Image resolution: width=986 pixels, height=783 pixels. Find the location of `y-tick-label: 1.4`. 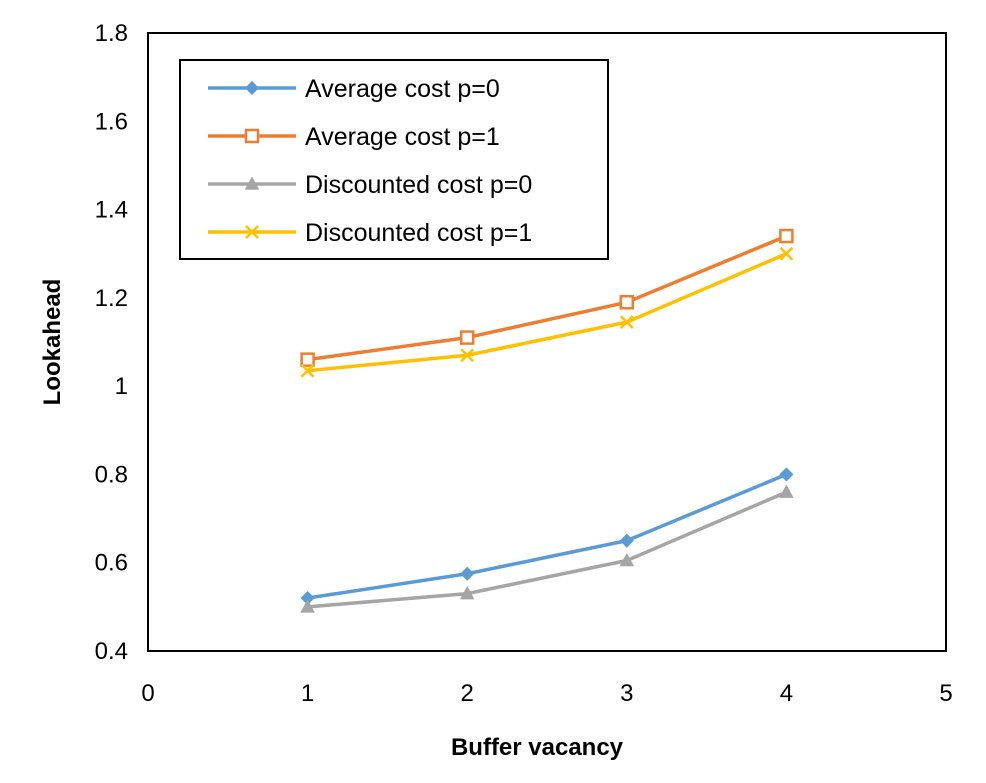

y-tick-label: 1.4 is located at coordinates (111, 210).